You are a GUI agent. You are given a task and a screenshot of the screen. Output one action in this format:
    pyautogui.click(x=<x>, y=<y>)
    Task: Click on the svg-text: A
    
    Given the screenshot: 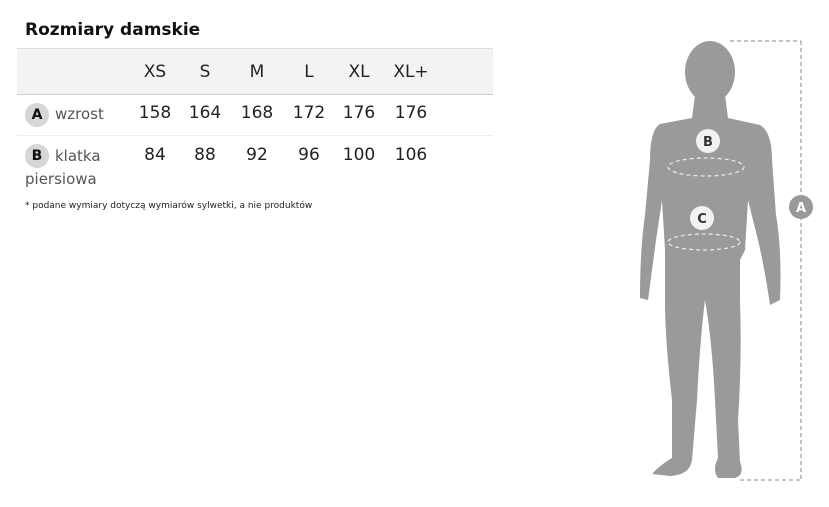 What is the action you would take?
    pyautogui.click(x=801, y=208)
    